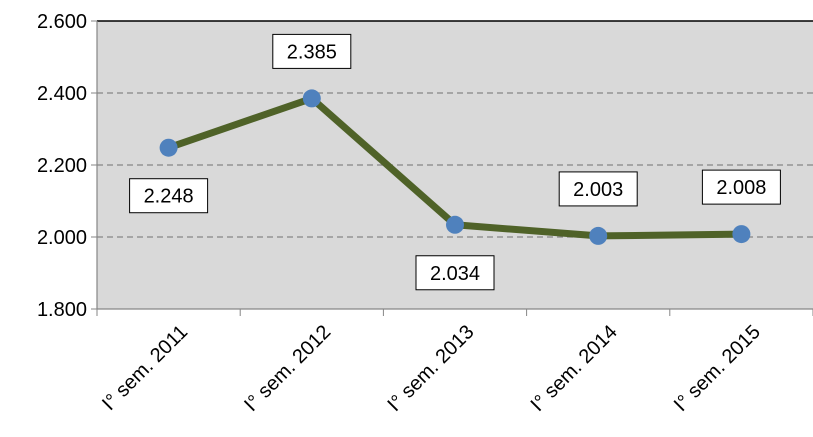 Image resolution: width=813 pixels, height=437 pixels. Describe the element at coordinates (62, 94) in the screenshot. I see `y-tick-label: 2.400` at that location.